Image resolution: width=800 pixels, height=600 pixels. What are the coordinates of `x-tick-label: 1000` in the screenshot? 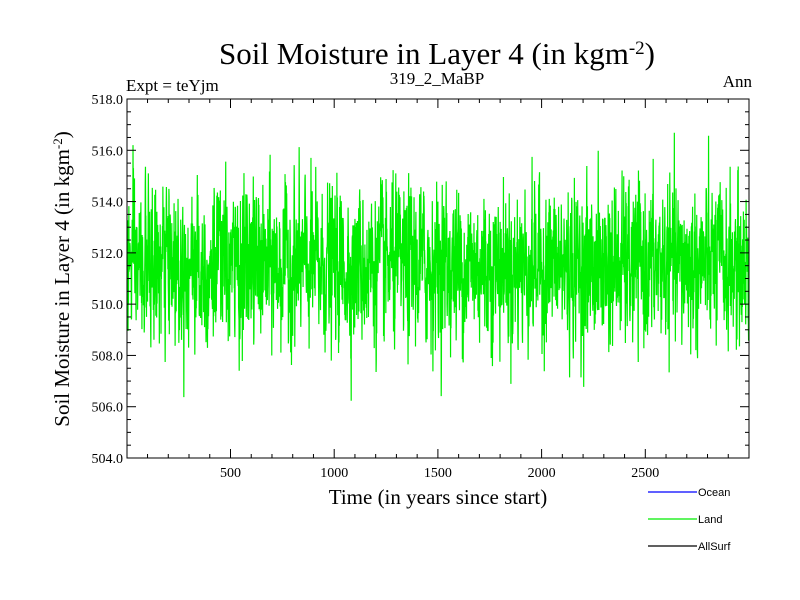 It's located at (334, 473).